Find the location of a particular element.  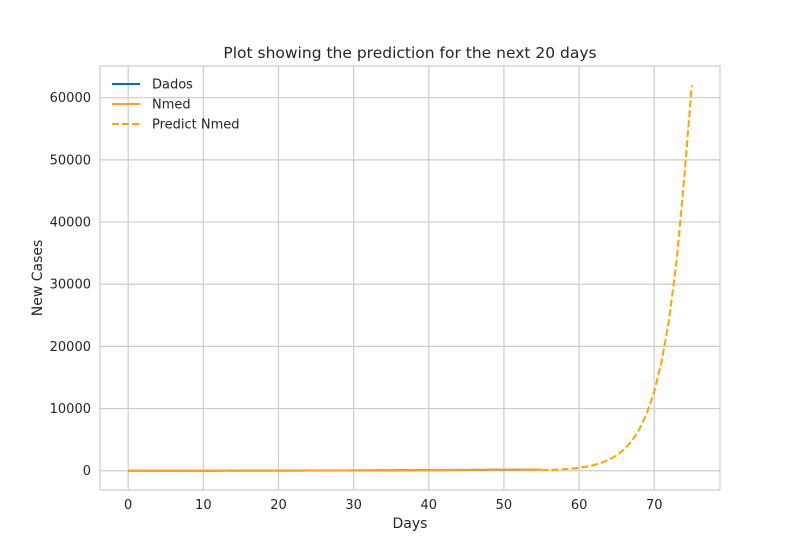

legend-label: Predict Nmed is located at coordinates (196, 125).